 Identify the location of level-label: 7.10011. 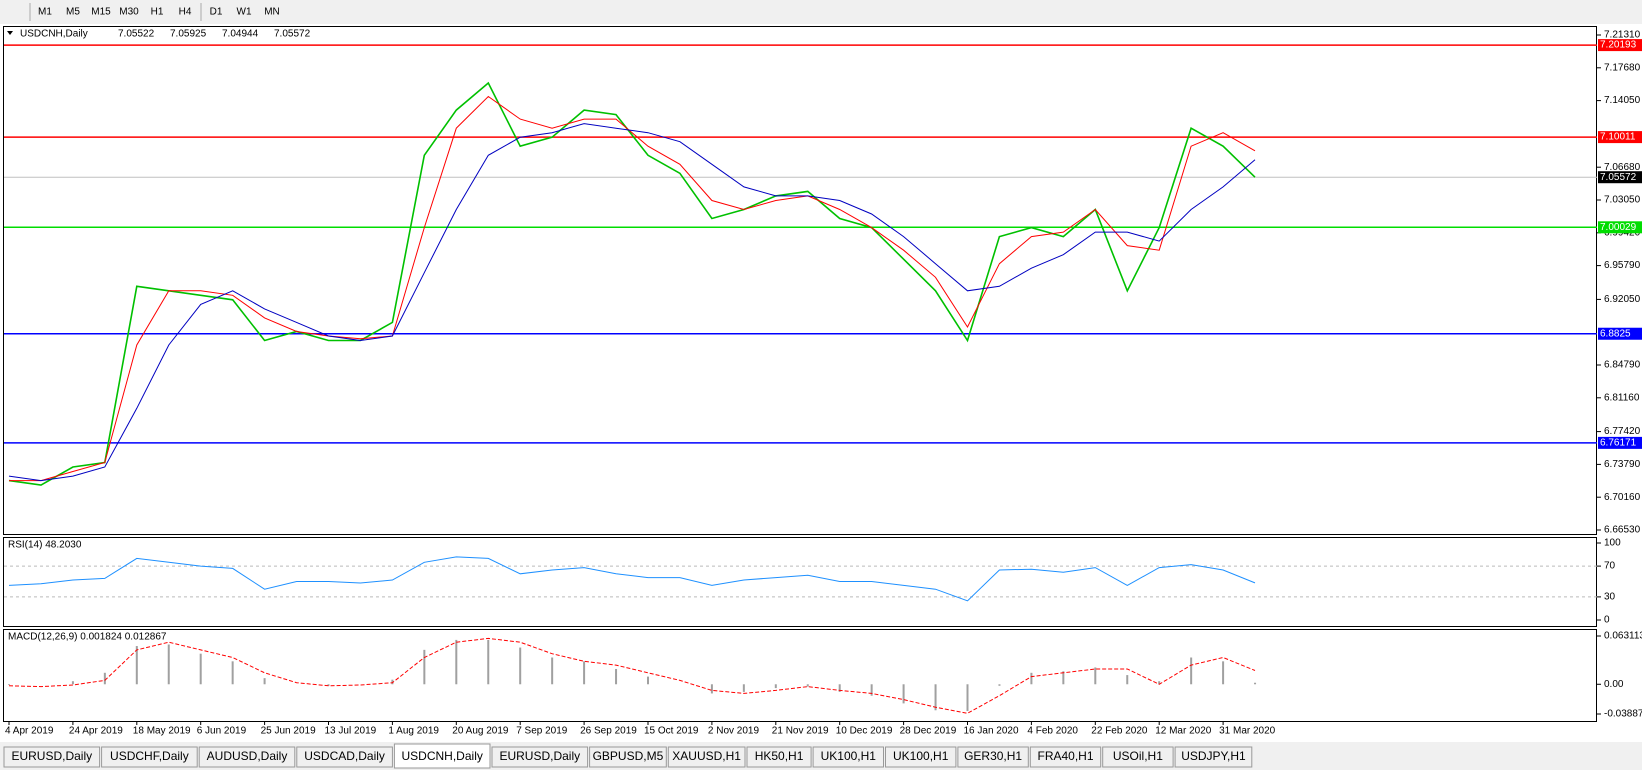
(1618, 137).